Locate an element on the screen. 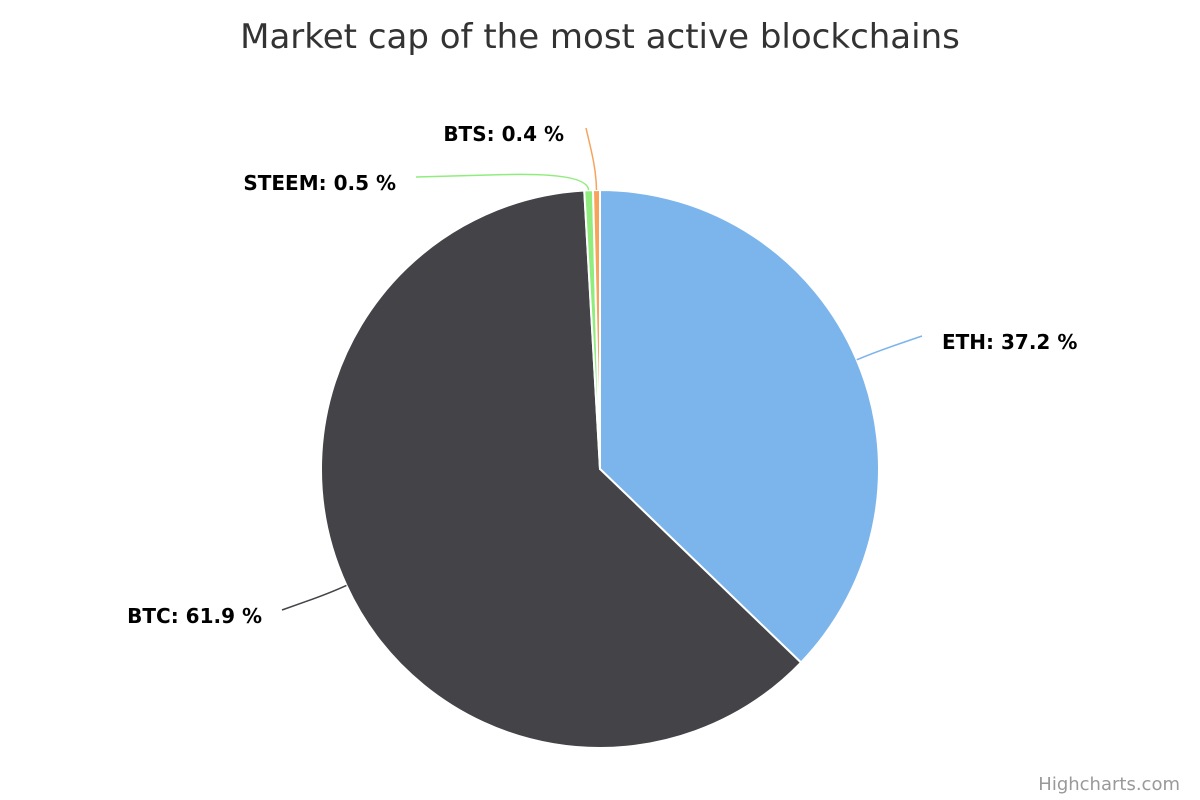 This screenshot has height=800, width=1200. data-label-btc: BTC: 61.9 % is located at coordinates (194, 616).